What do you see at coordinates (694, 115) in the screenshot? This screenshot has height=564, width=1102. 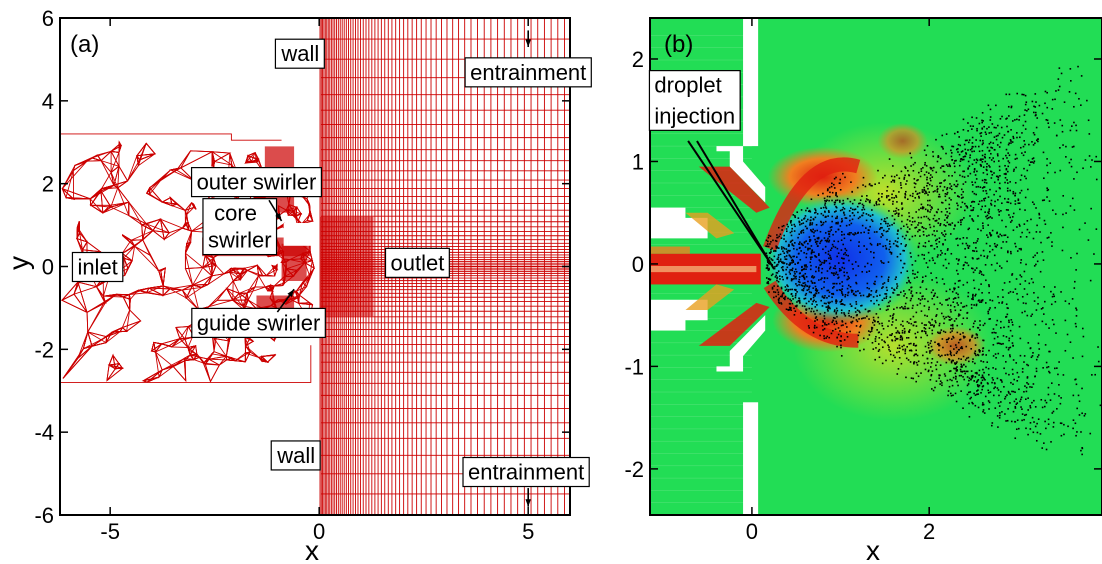 I see `annotation-label: injection` at bounding box center [694, 115].